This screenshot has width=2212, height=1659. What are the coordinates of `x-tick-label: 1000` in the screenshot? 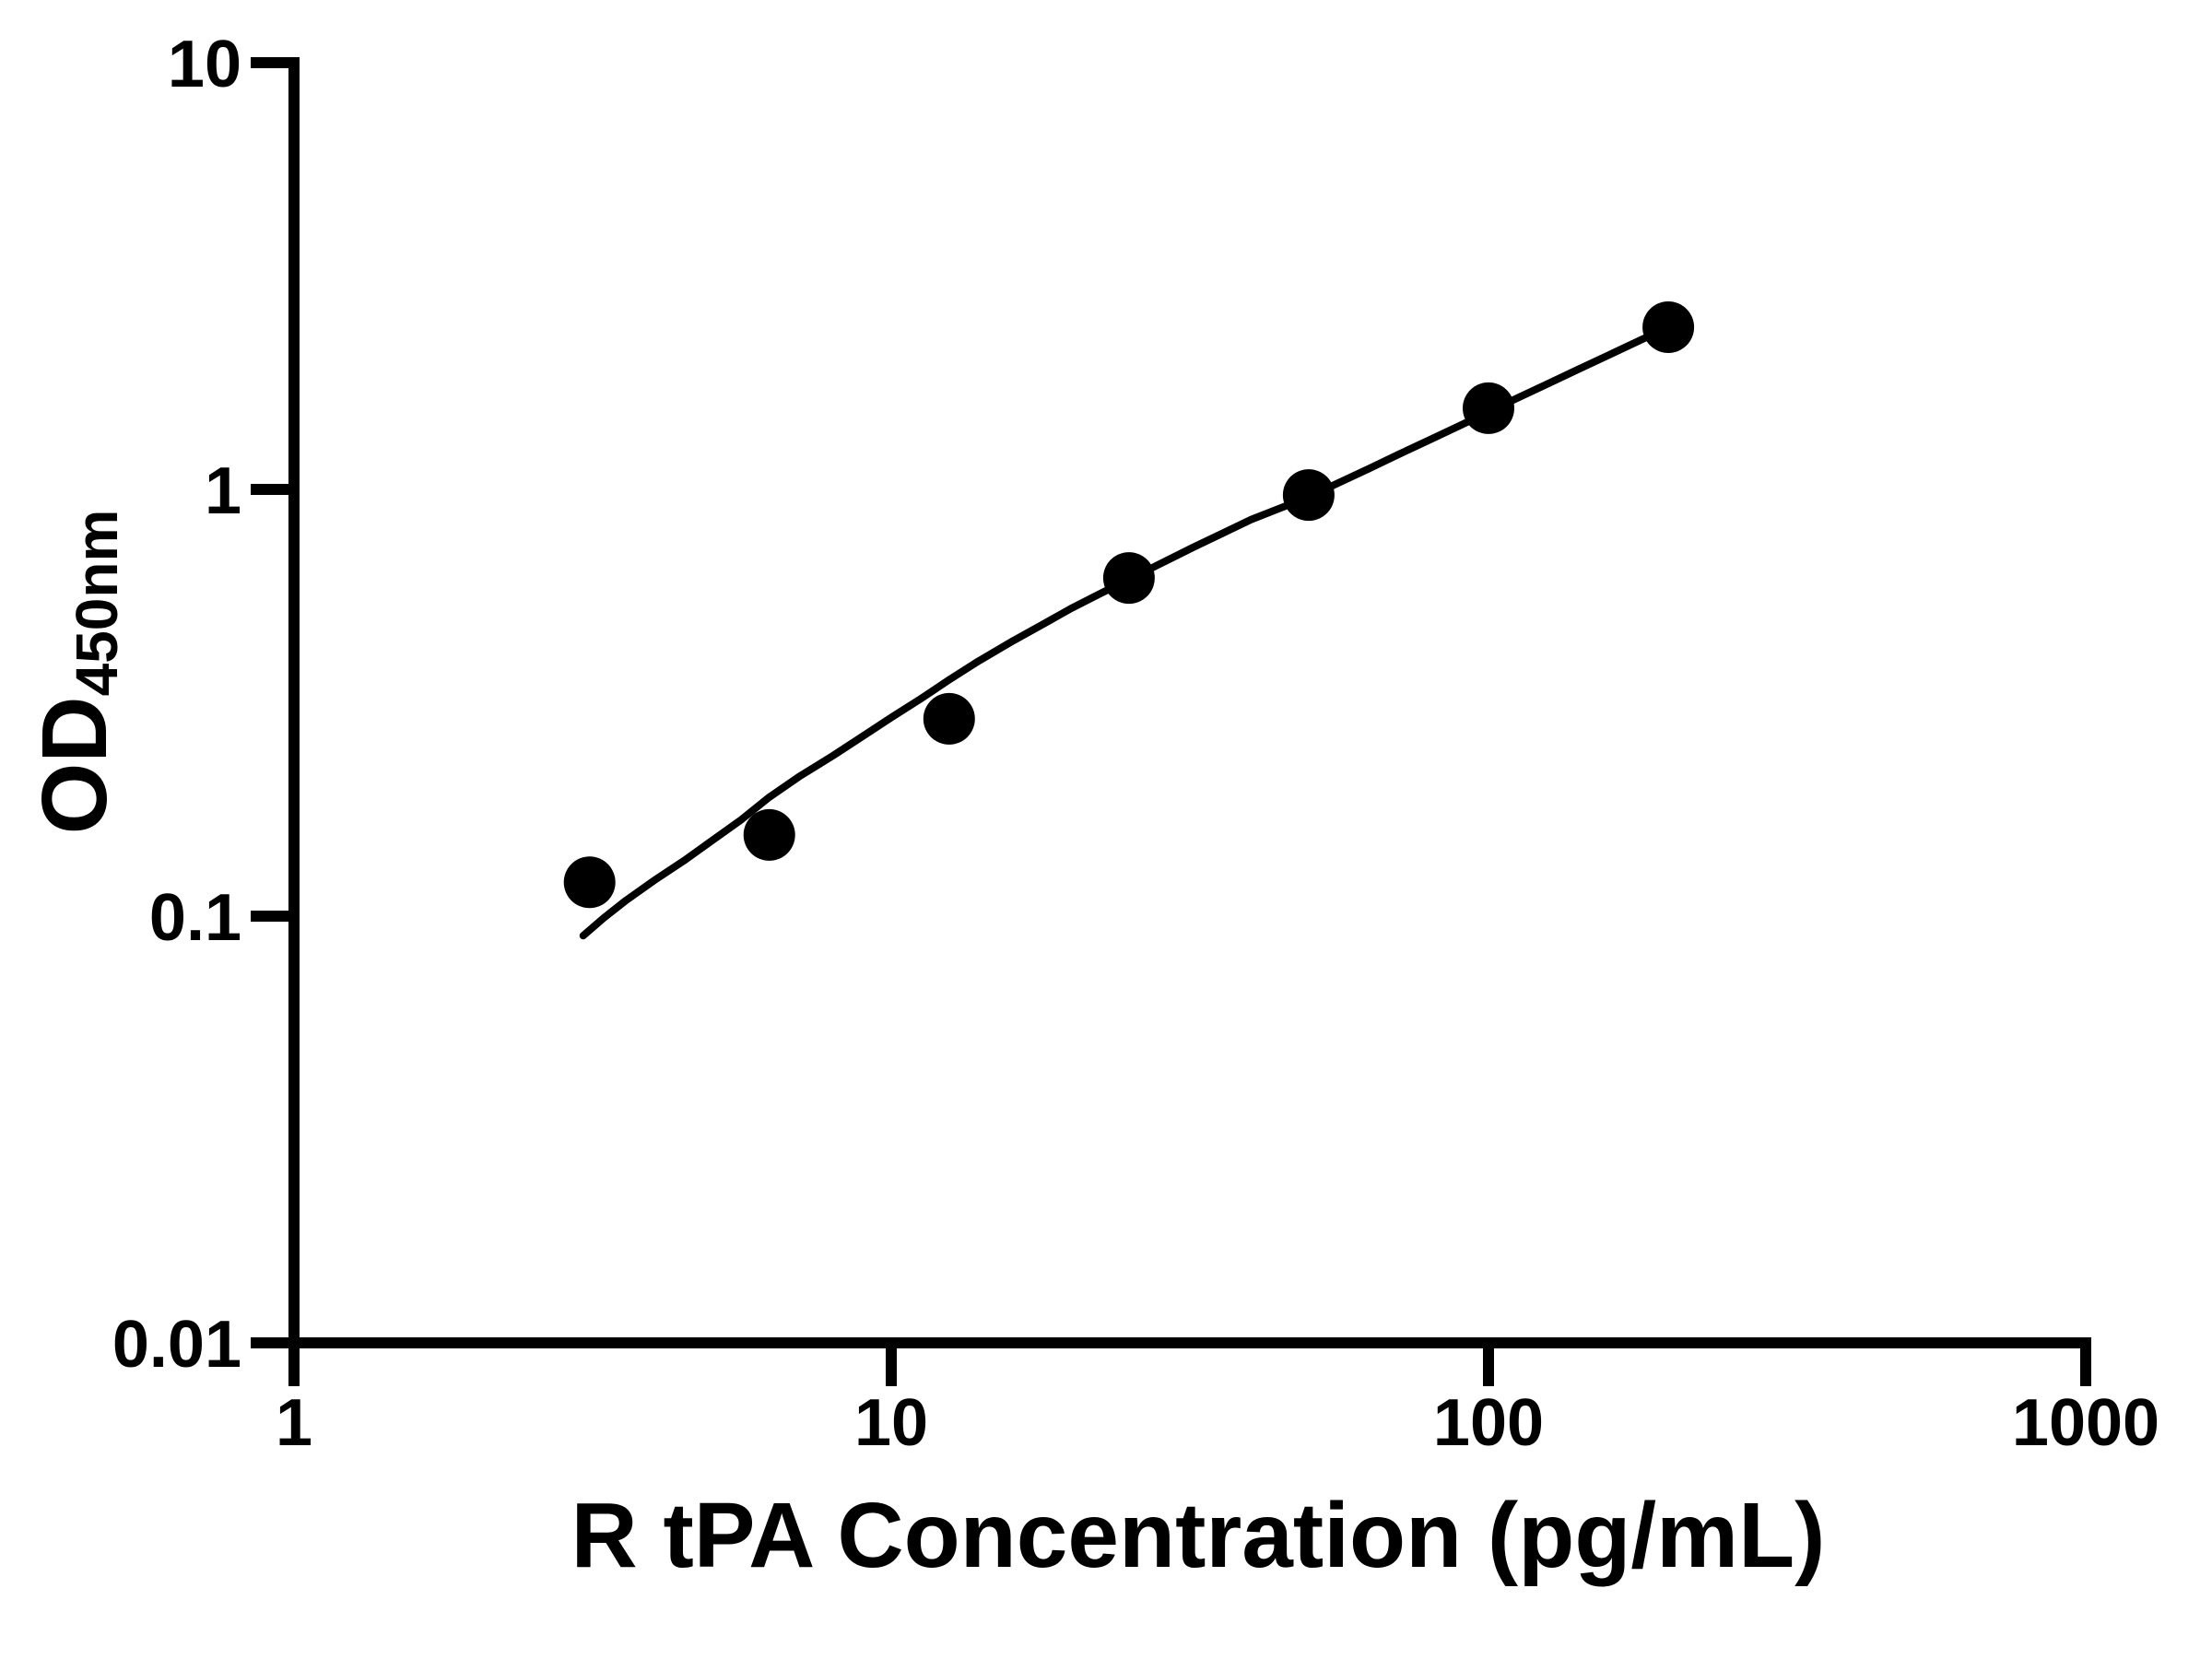 It's located at (2085, 1423).